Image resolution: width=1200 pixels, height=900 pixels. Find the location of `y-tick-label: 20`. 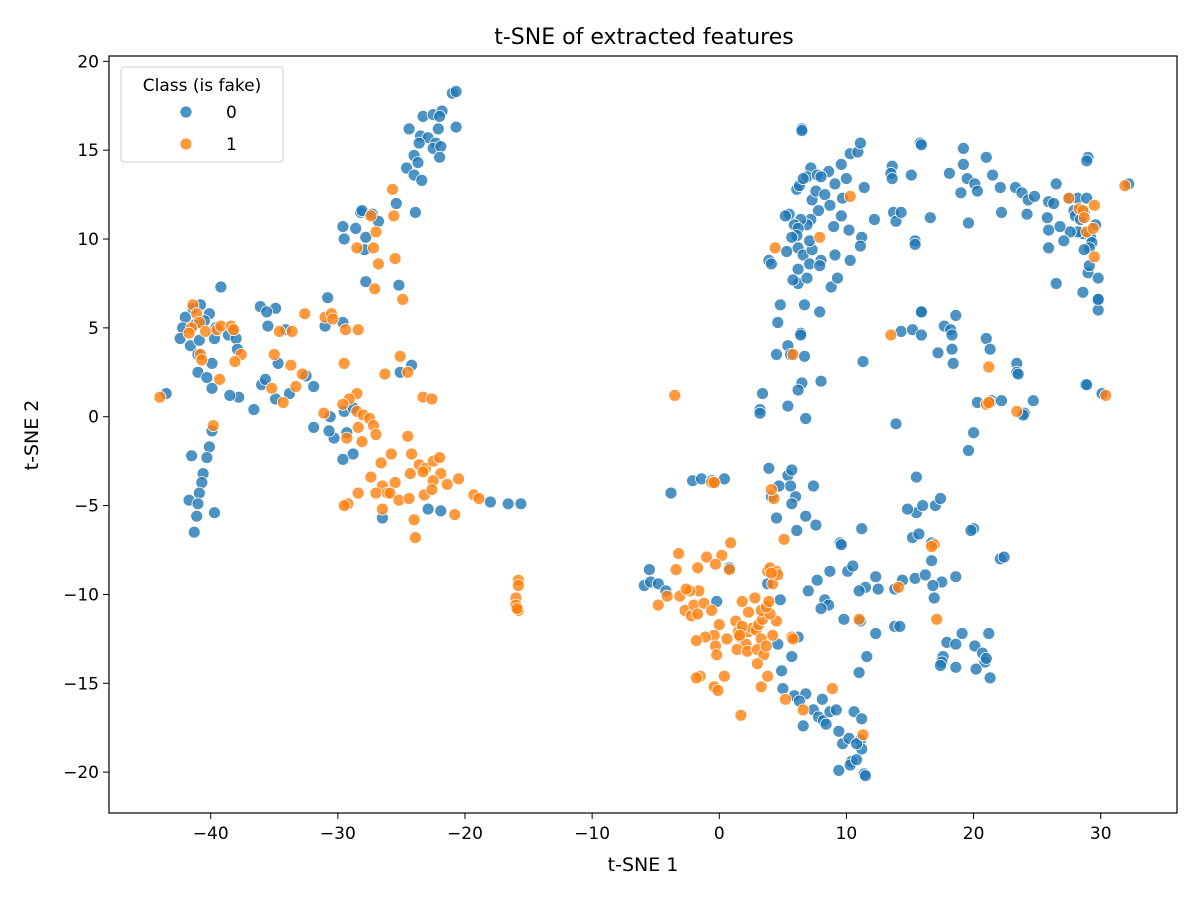

y-tick-label: 20 is located at coordinates (88, 62).